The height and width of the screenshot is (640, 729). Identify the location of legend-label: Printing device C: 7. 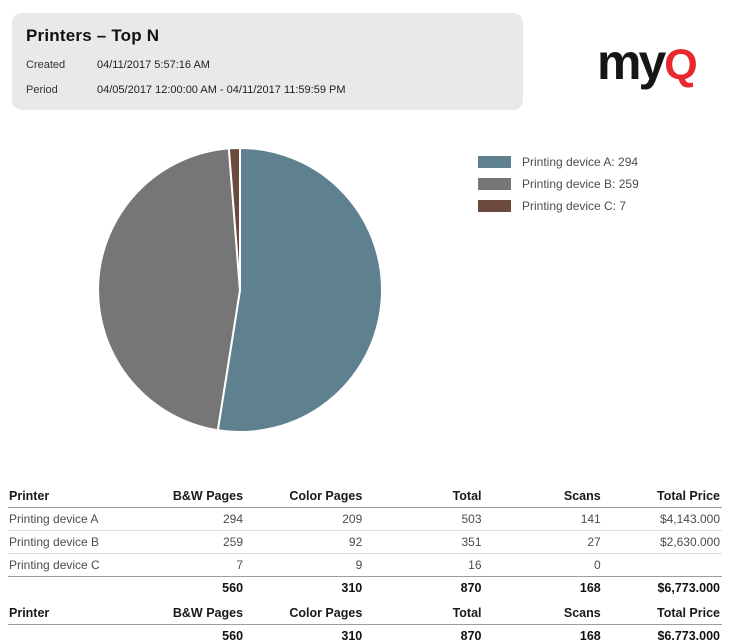
(574, 206).